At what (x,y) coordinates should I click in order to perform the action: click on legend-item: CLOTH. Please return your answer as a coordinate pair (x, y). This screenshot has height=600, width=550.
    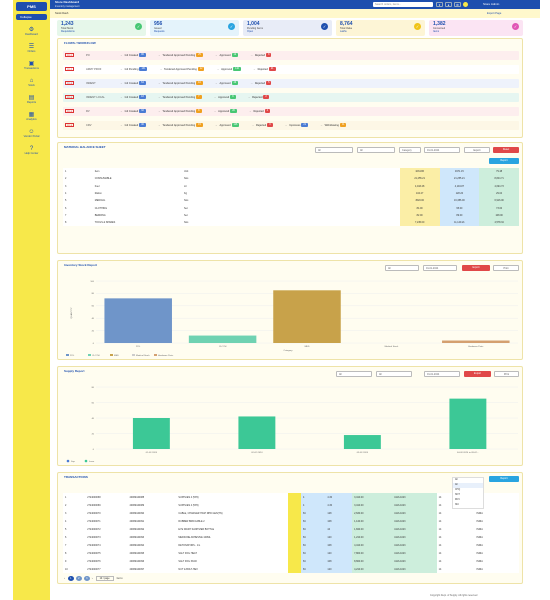
    Looking at the image, I should click on (94, 355).